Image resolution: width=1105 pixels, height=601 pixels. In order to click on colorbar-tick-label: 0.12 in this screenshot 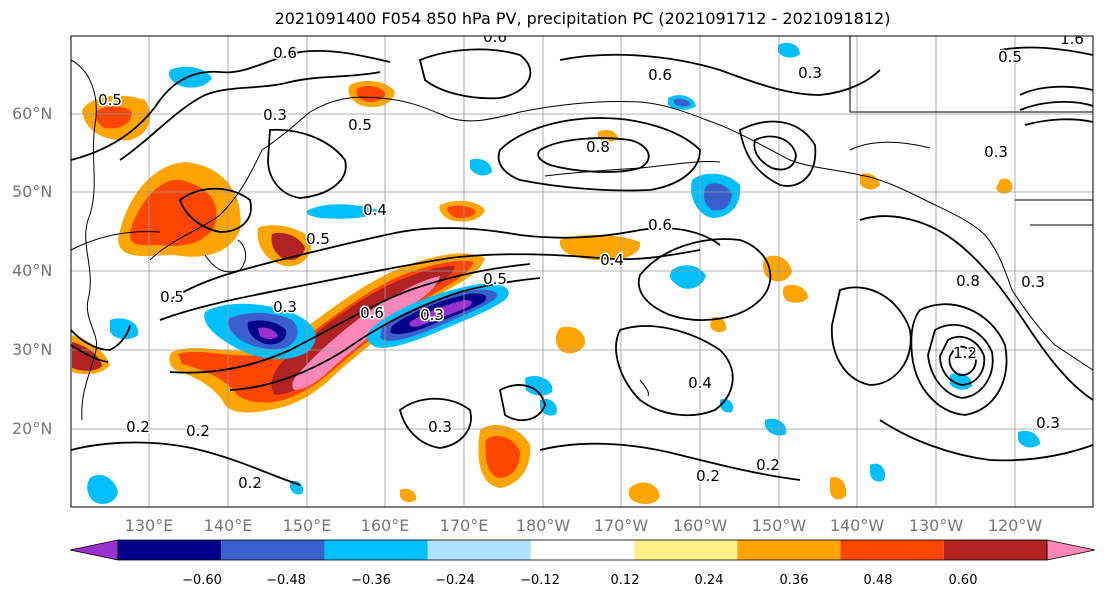, I will do `click(625, 580)`.